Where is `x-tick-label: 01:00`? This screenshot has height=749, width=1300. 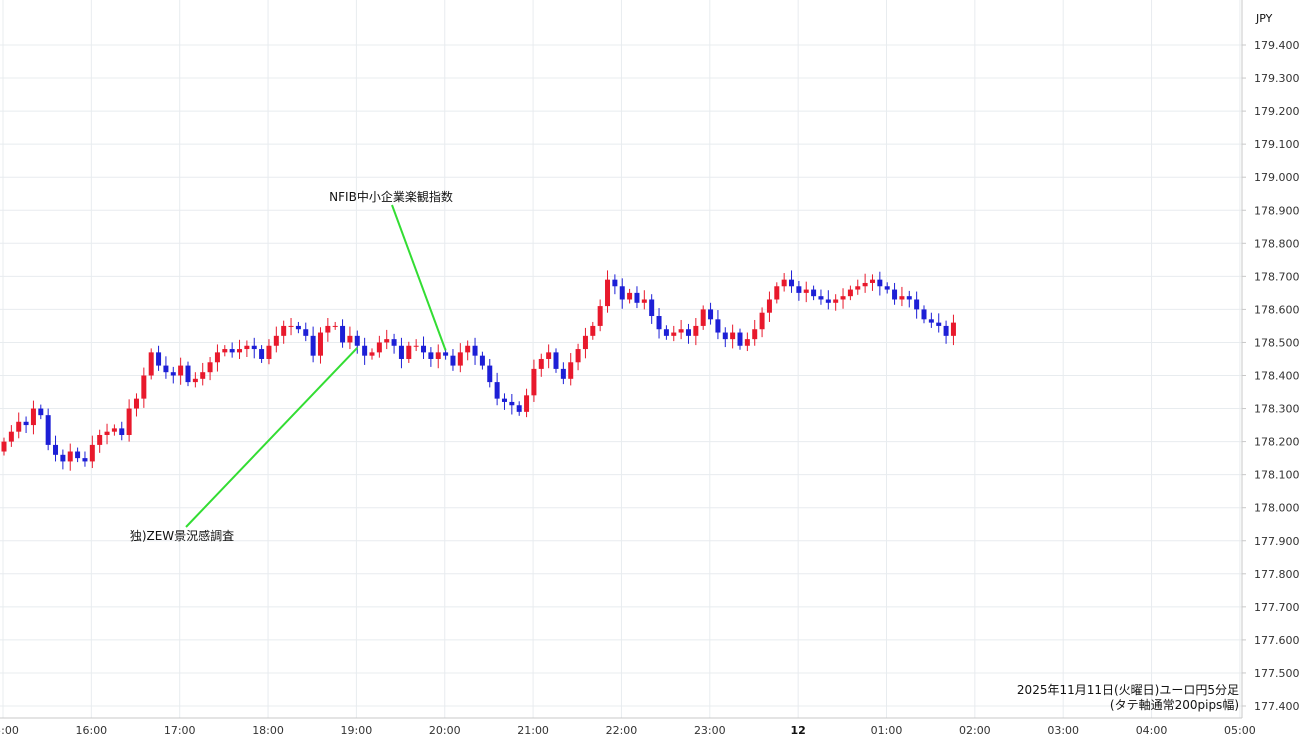 x-tick-label: 01:00 is located at coordinates (887, 730).